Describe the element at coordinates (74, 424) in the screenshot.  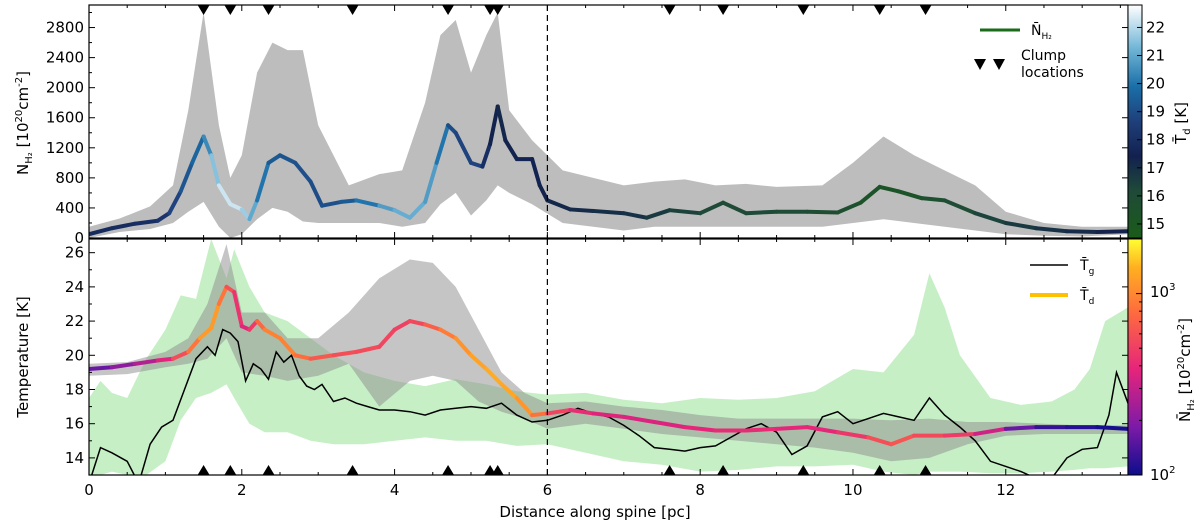
I see `bottom-y-tick-label: 16` at that location.